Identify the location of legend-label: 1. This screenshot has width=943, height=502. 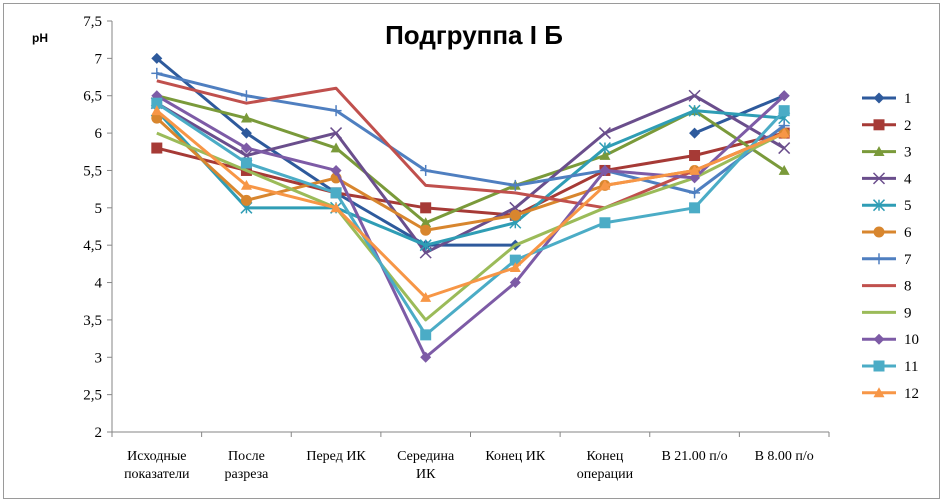
(908, 99).